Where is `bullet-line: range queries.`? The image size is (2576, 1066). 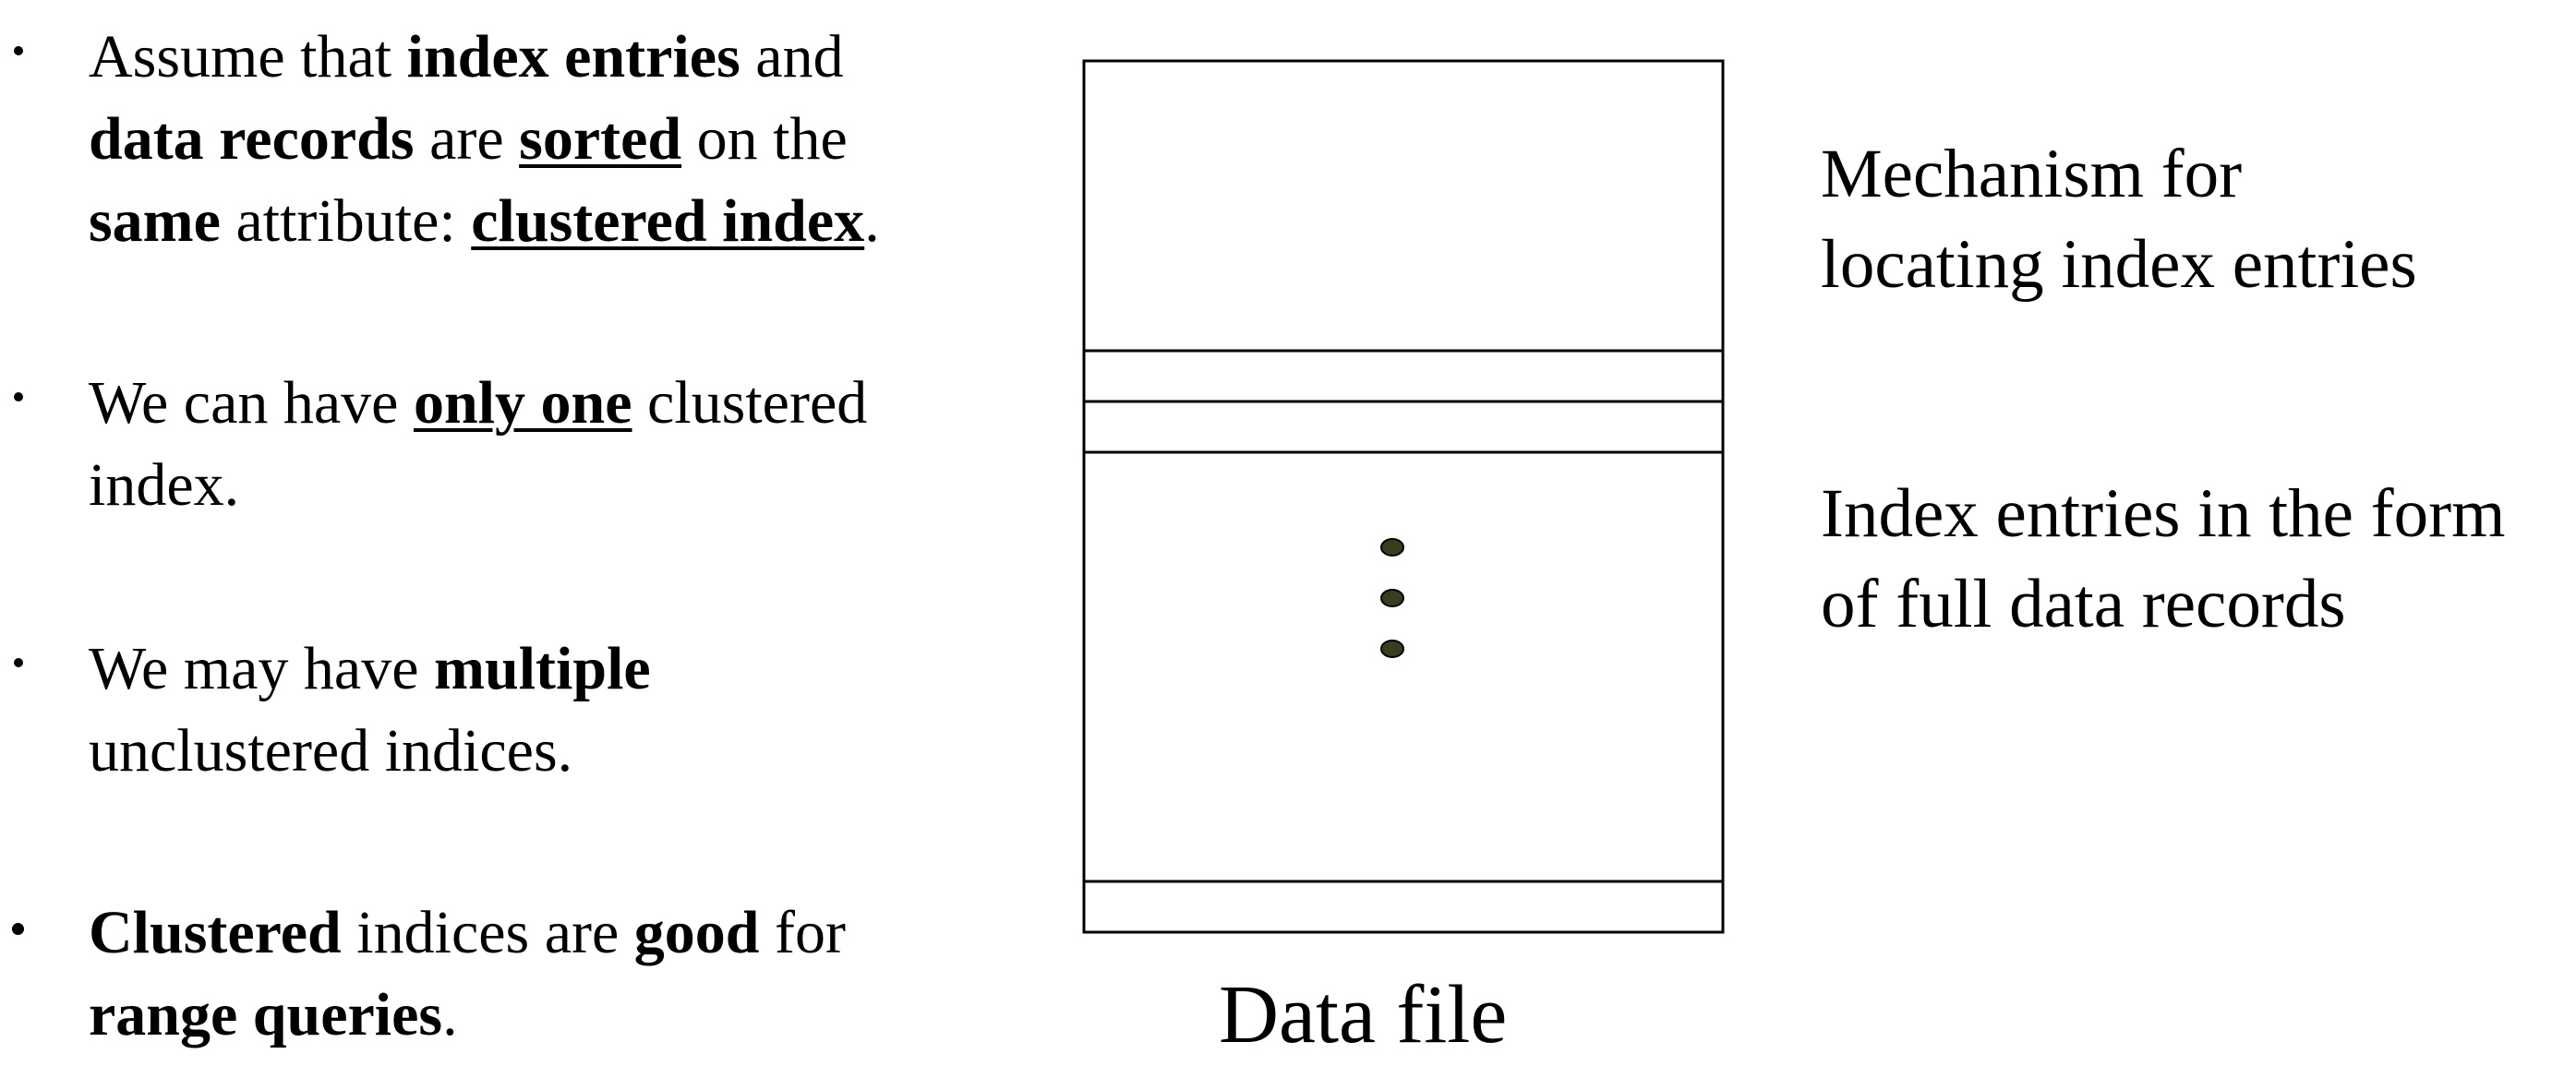
bullet-line: range queries. is located at coordinates (467, 1015).